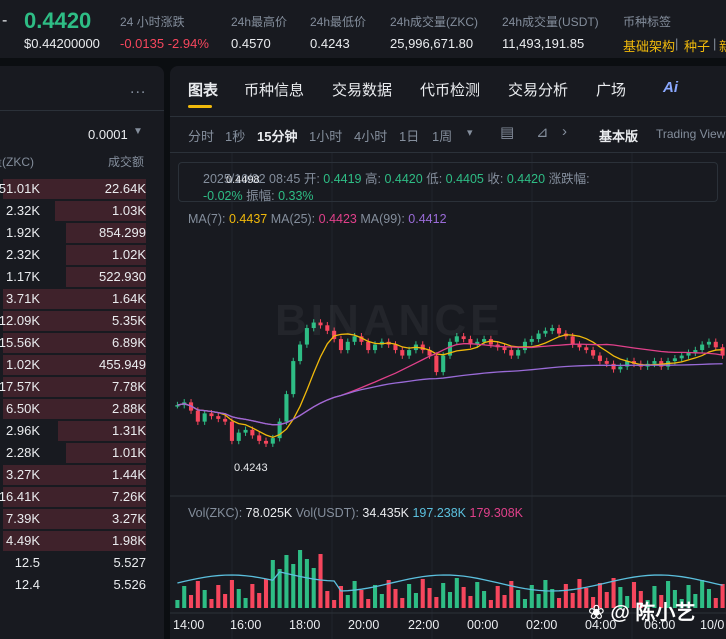 Image resolution: width=726 pixels, height=639 pixels. Describe the element at coordinates (138, 131) in the screenshot. I see `chevron-down-icon: ▼` at that location.